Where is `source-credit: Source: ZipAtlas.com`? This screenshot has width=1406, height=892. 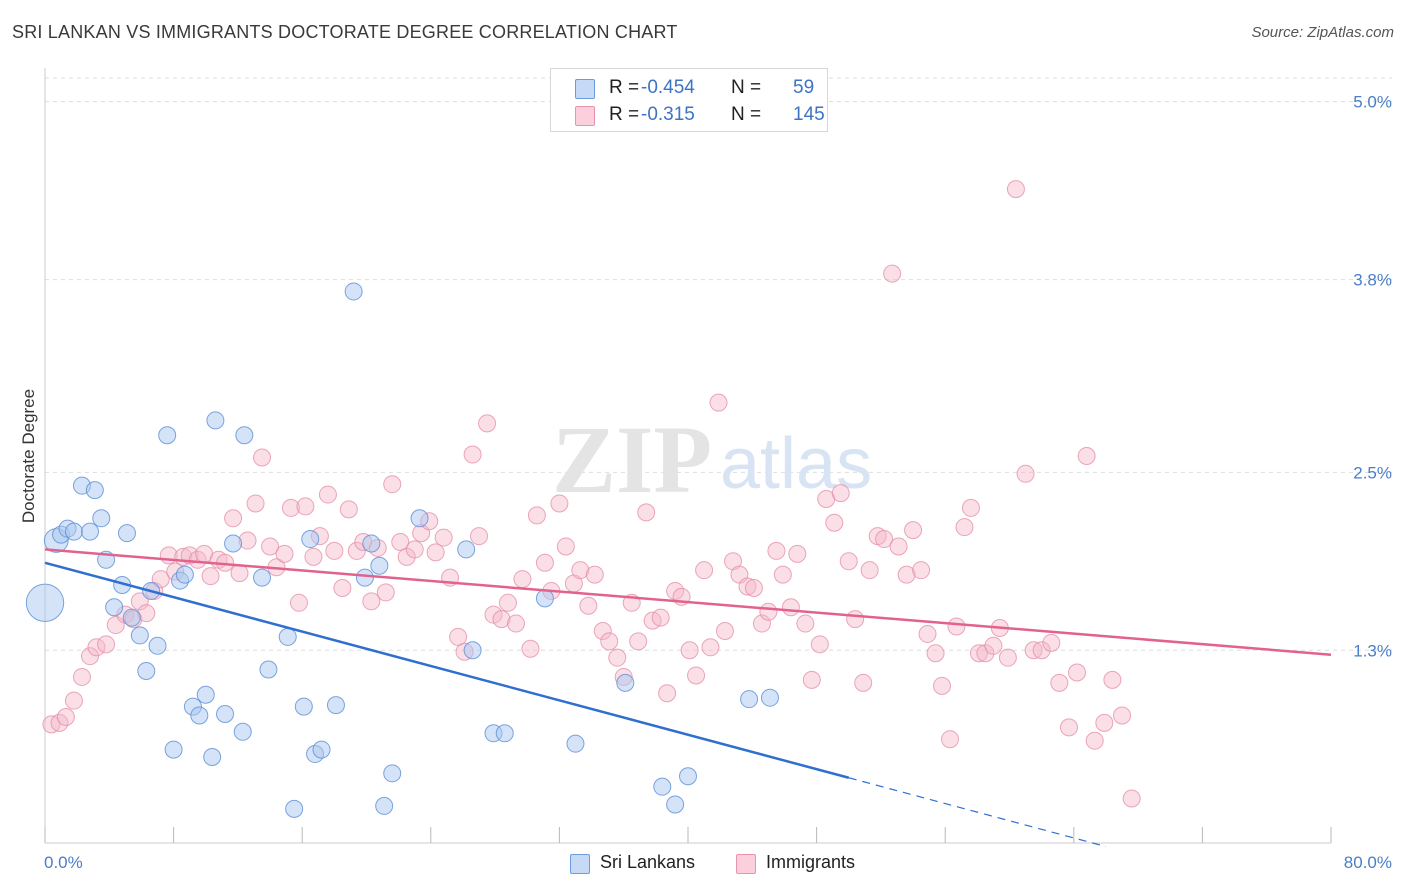 source-credit: Source: ZipAtlas.com is located at coordinates (1322, 32).